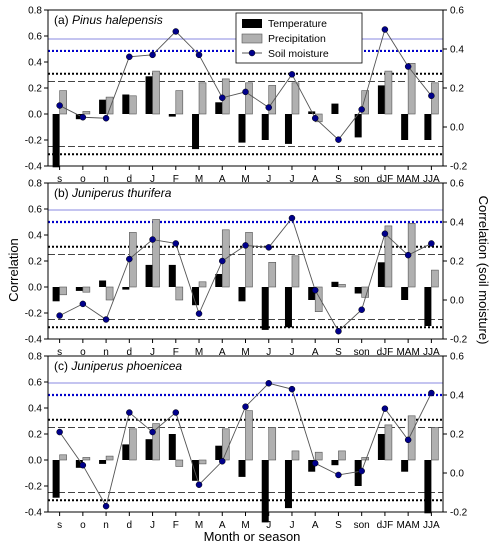  Describe the element at coordinates (63, 20) in the screenshot. I see `panel-title-letter: (a)` at that location.